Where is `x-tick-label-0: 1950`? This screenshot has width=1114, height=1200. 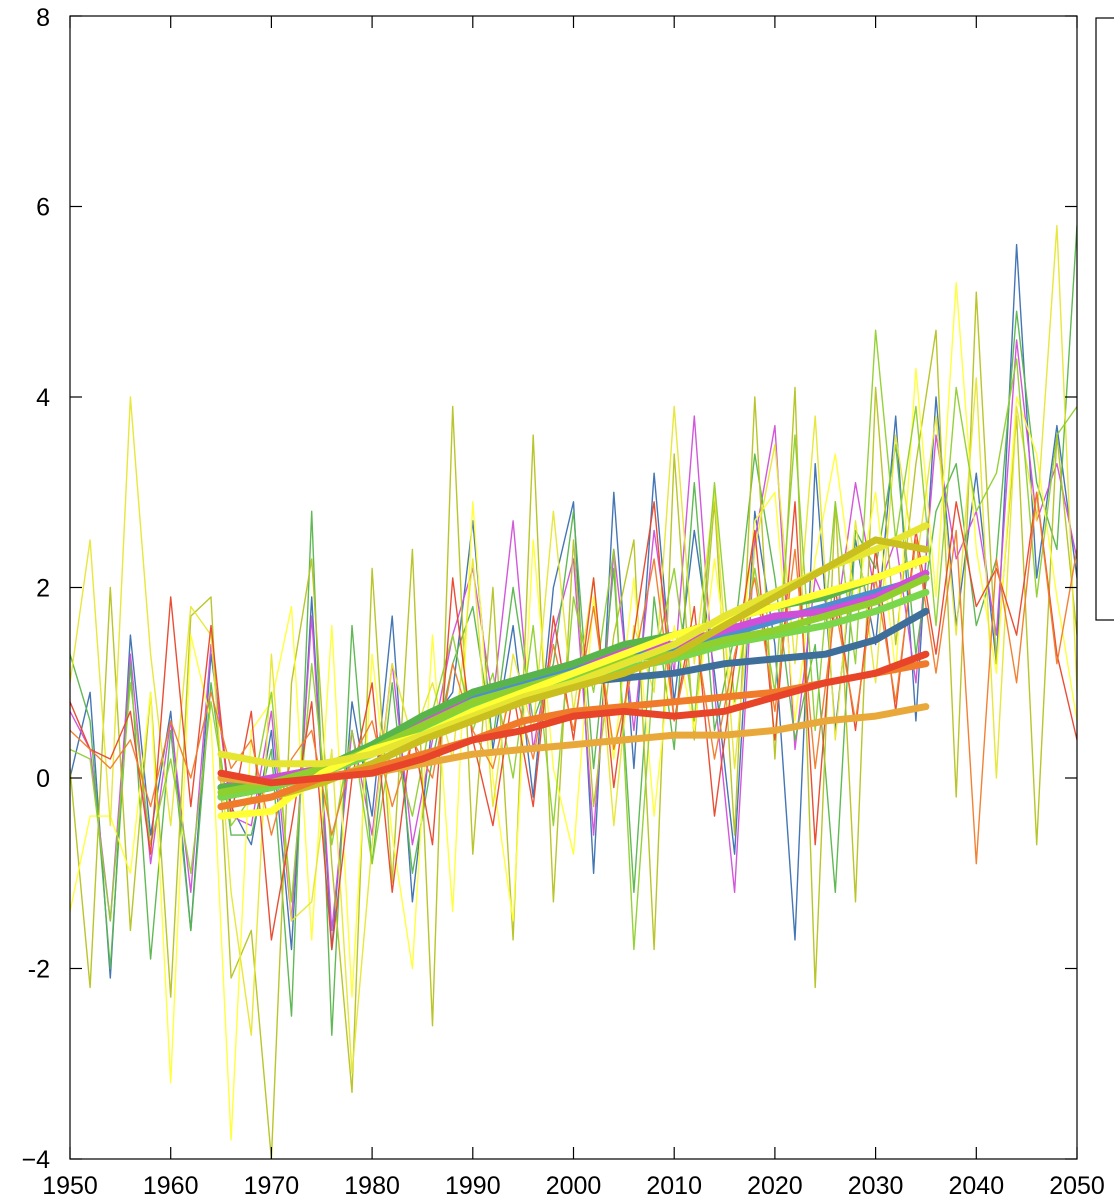 x-tick-label-0: 1950 is located at coordinates (70, 1186).